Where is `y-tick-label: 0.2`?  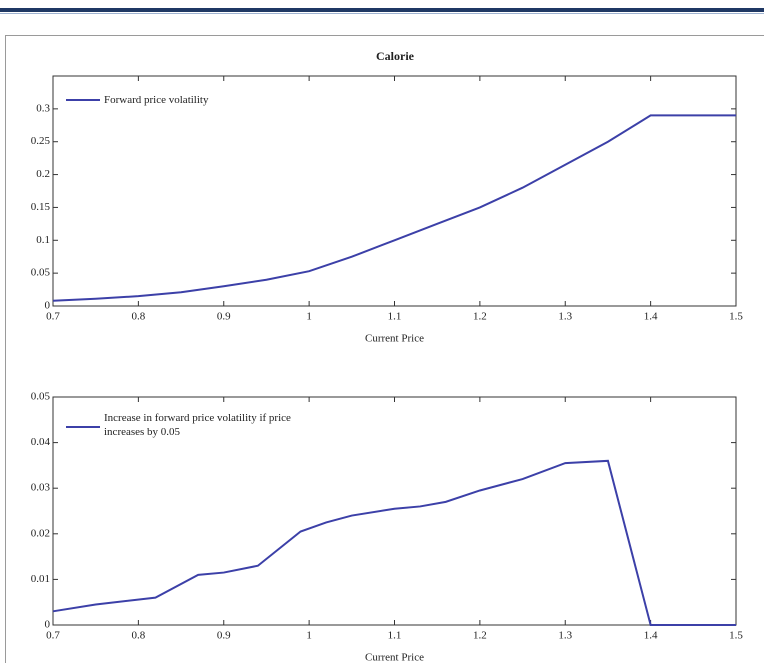
y-tick-label: 0.2 is located at coordinates (43, 174).